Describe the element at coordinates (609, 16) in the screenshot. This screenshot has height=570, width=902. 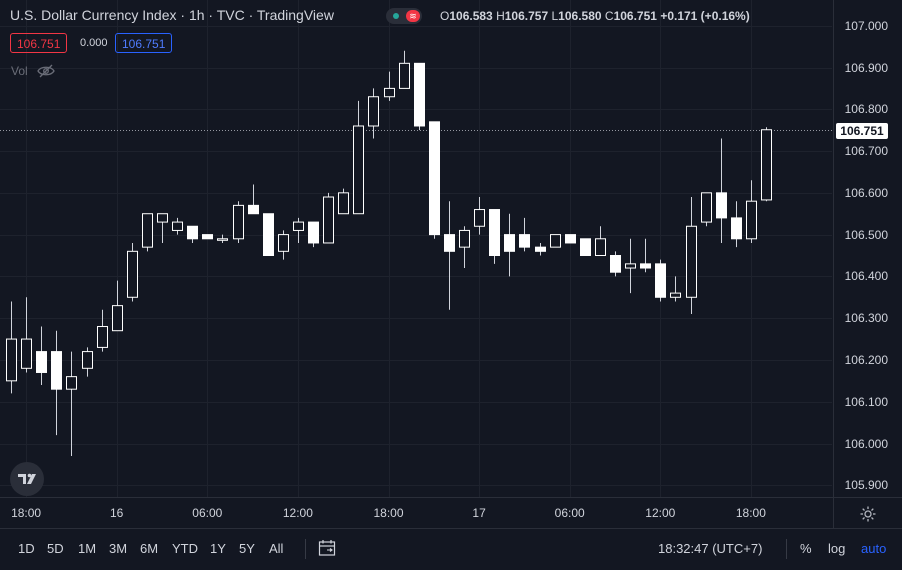
I see `close-label: C` at that location.